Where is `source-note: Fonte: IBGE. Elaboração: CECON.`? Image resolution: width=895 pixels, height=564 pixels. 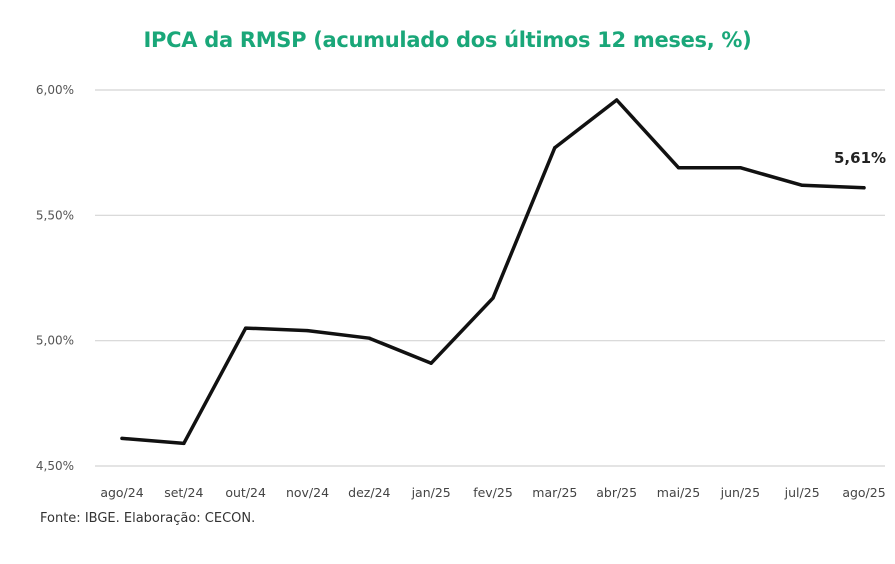
source-note: Fonte: IBGE. Elaboração: CECON. is located at coordinates (148, 518).